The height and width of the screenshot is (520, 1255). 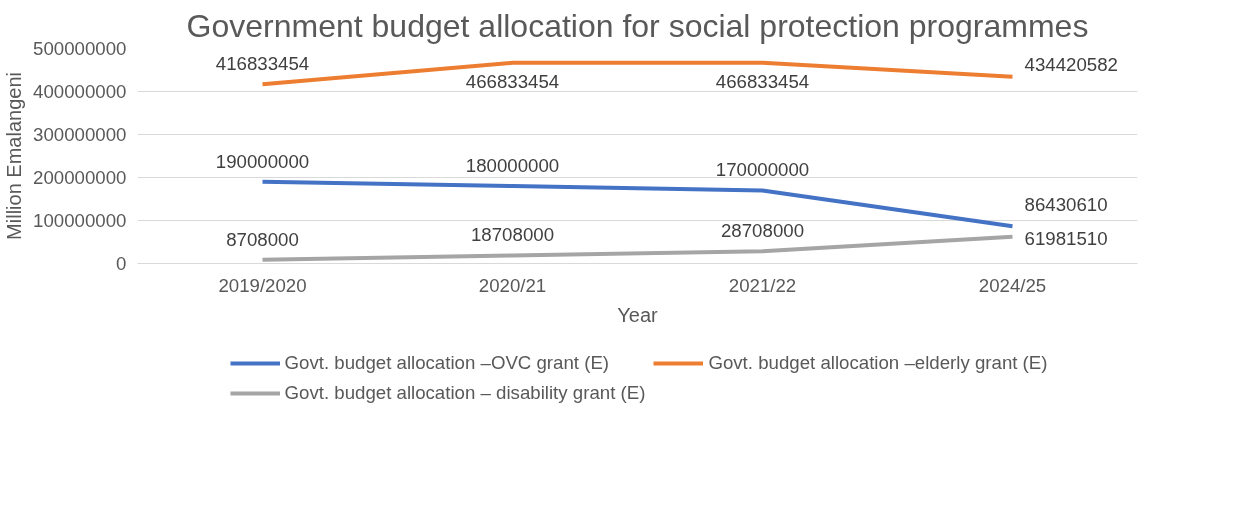 I want to click on data-label: 28708000, so click(x=763, y=231).